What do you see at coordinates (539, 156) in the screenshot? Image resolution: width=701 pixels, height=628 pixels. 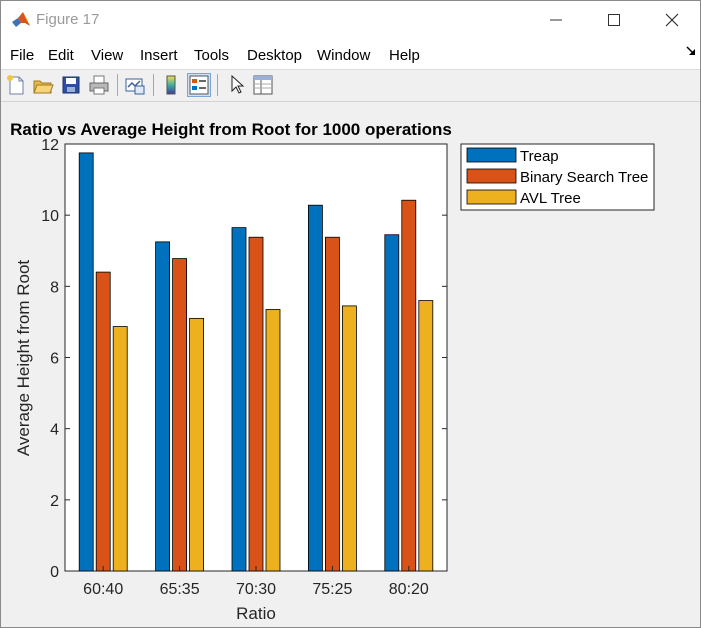 I see `legend-label: Treap` at bounding box center [539, 156].